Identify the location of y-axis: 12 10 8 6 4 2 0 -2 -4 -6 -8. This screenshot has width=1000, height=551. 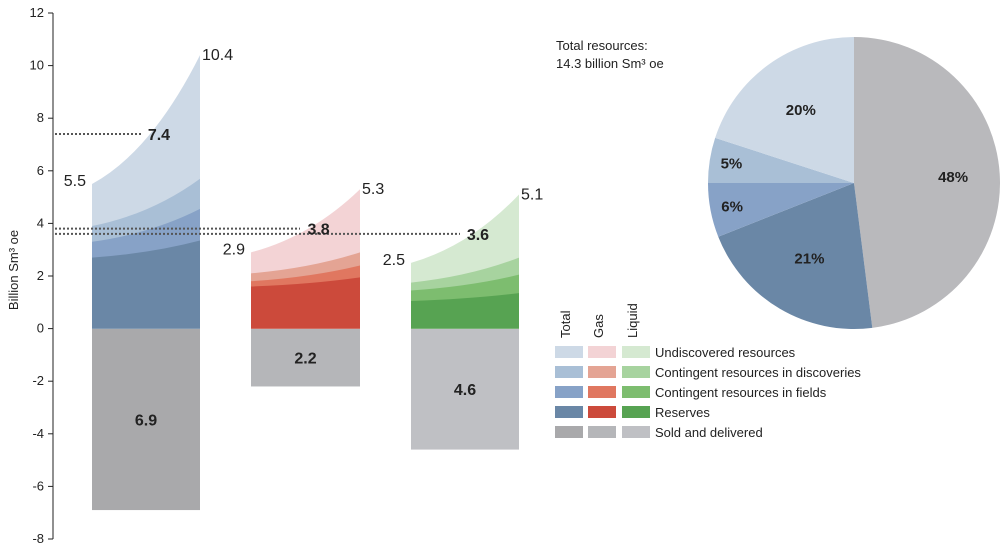
(42, 275).